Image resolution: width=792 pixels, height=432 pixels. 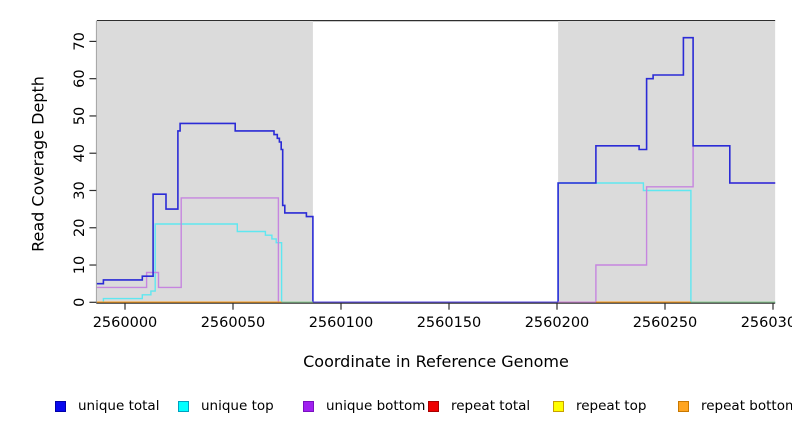 What do you see at coordinates (125, 323) in the screenshot?
I see `x-tick-label: 2560000` at bounding box center [125, 323].